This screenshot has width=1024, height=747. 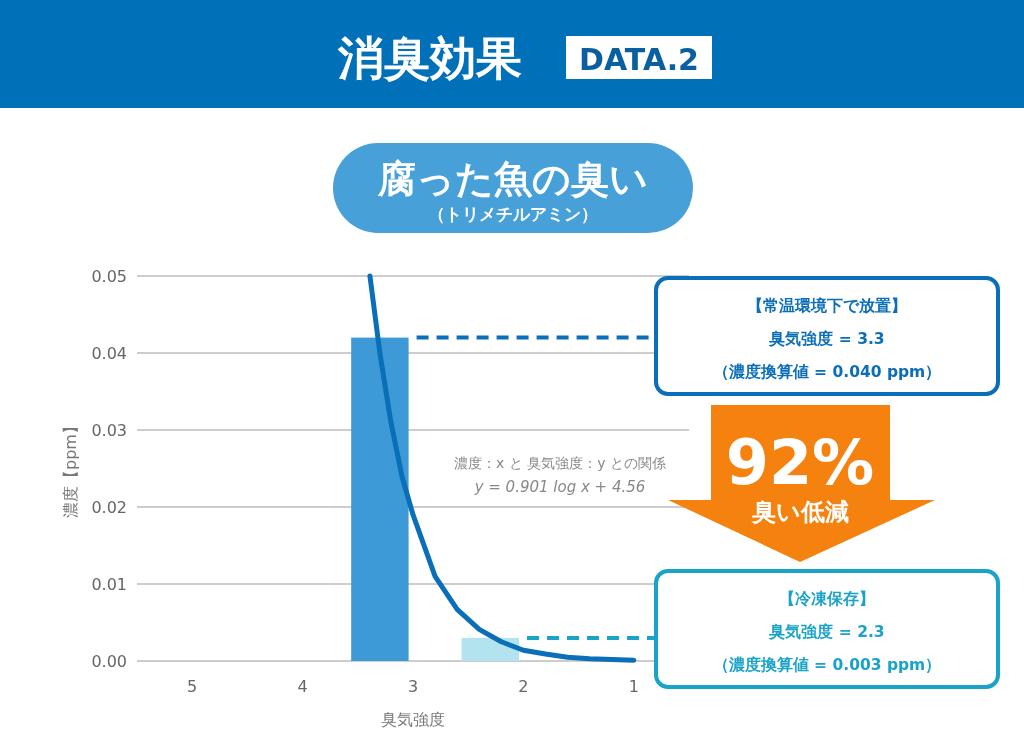 I want to click on x-tick-label: 2, so click(x=523, y=686).